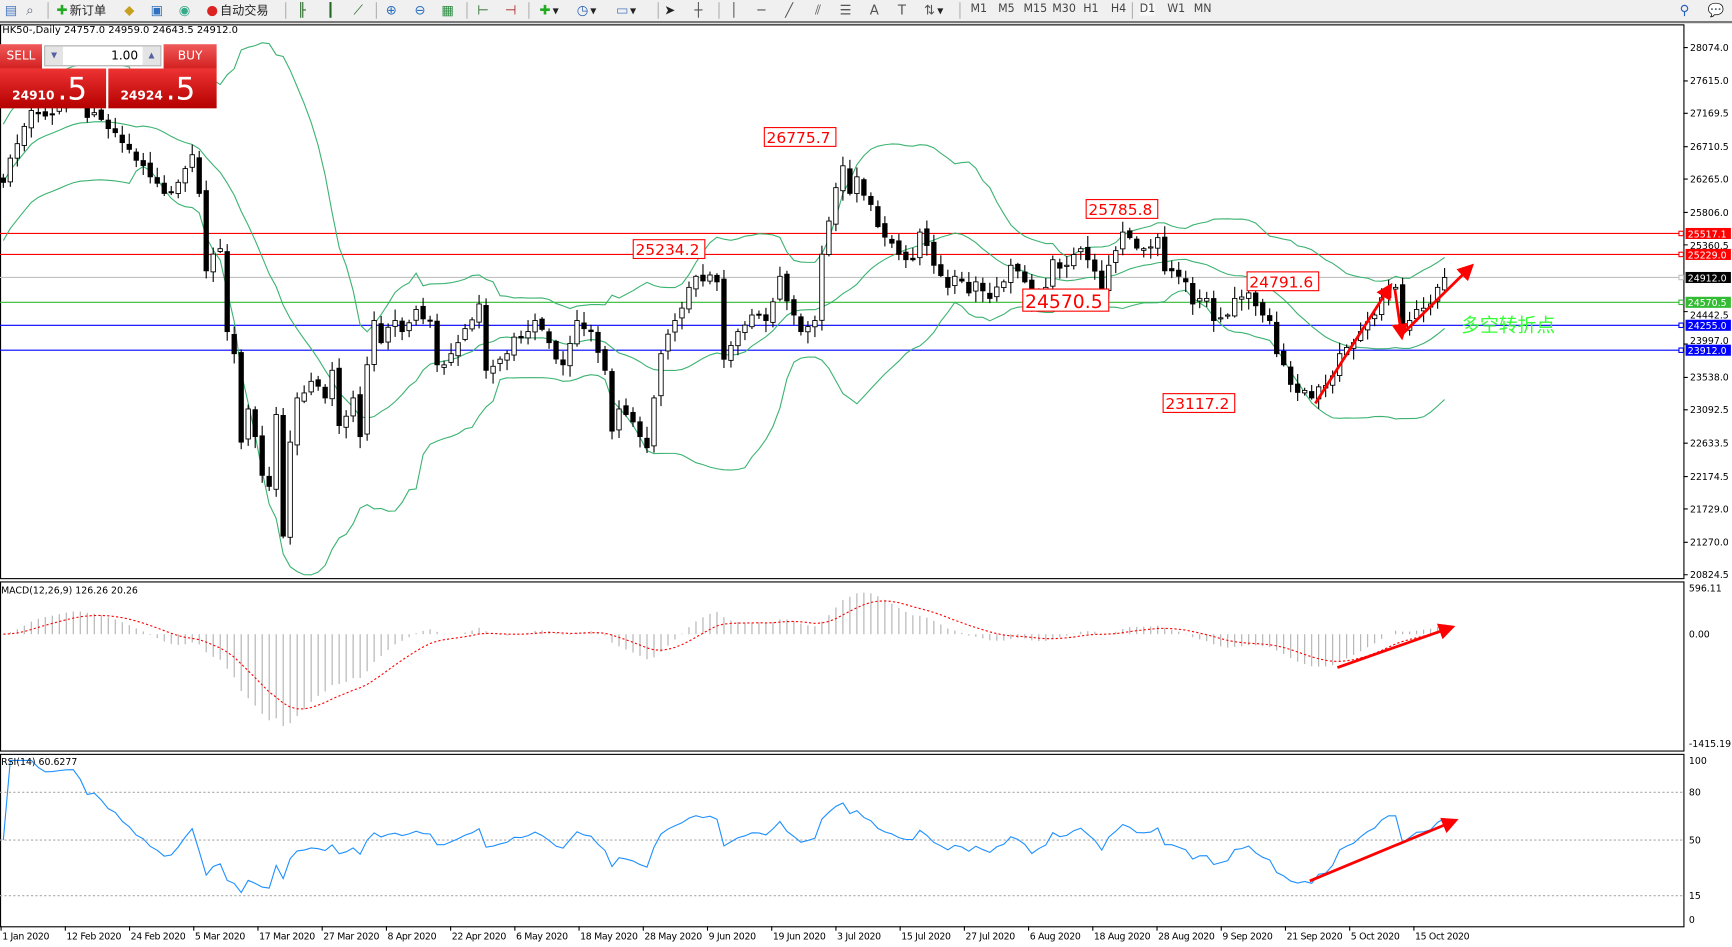  I want to click on candlestick-icon: ┃, so click(330, 10).